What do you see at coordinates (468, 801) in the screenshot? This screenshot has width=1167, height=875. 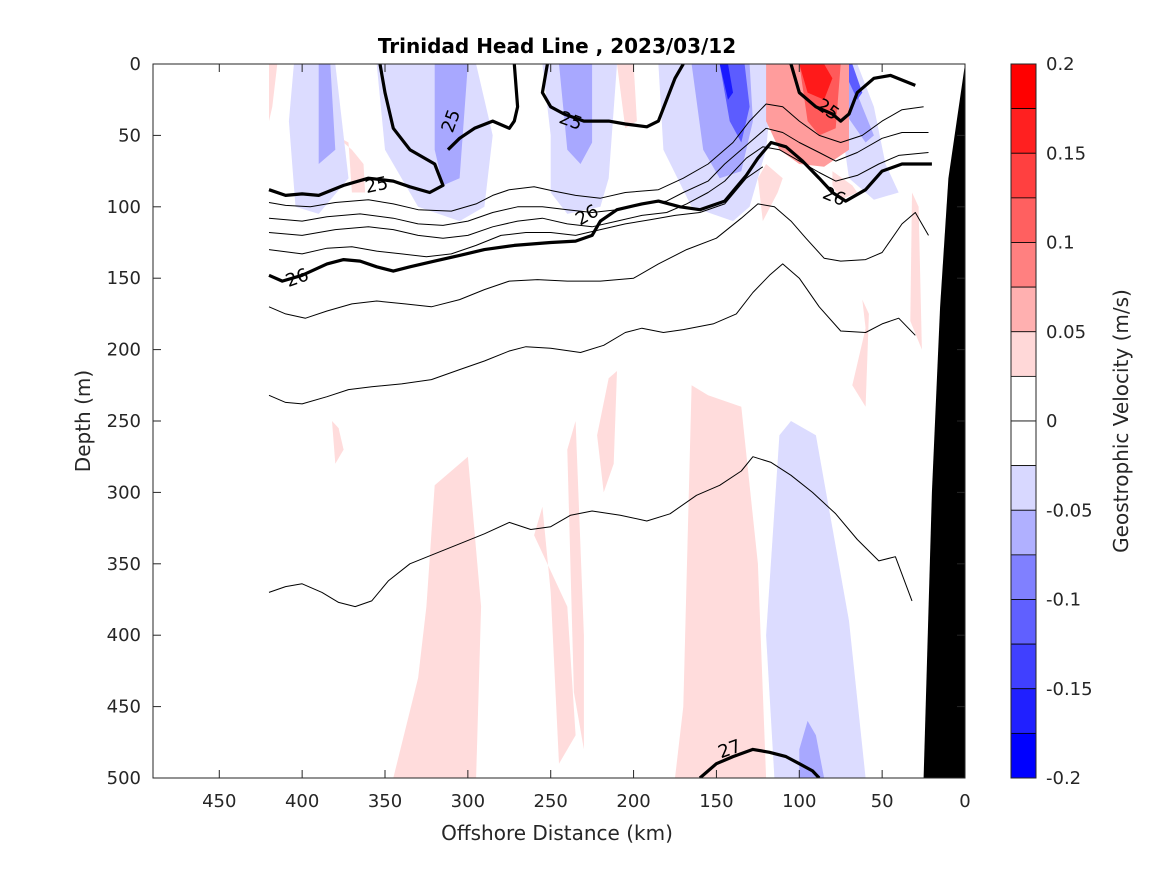 I see `x-tick-label-3: 300` at bounding box center [468, 801].